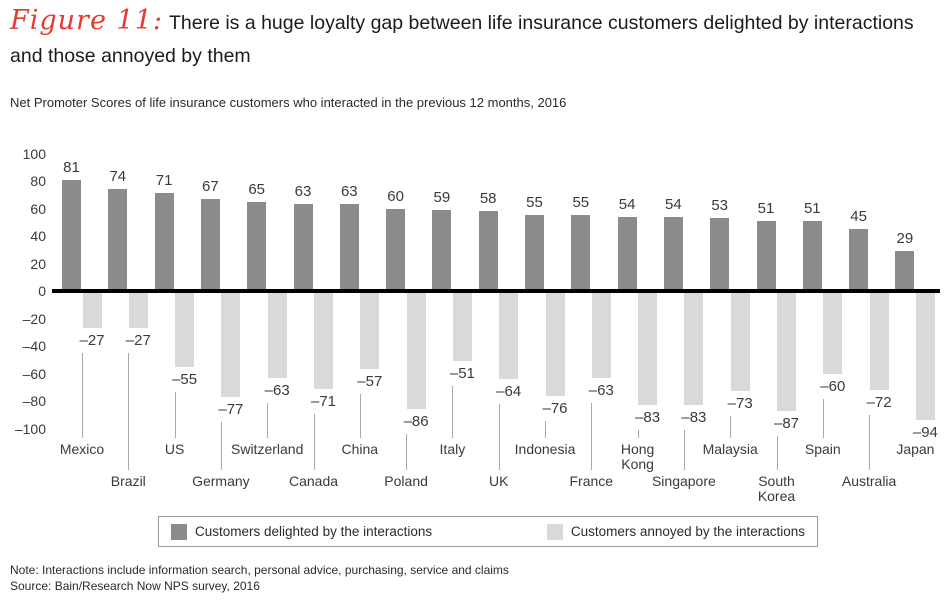 The width and height of the screenshot is (950, 607). Describe the element at coordinates (34, 373) in the screenshot. I see `y-axis-tick-label: –60` at that location.